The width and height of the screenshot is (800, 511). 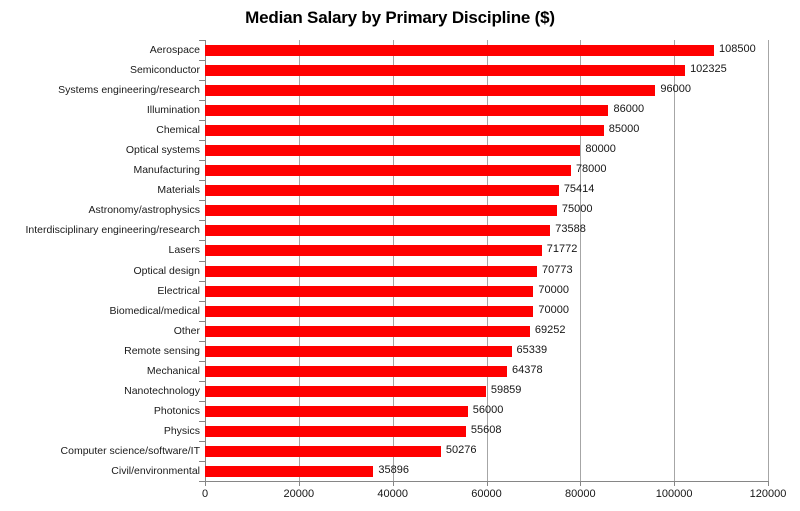 I want to click on bar-row: 75000, so click(x=486, y=210).